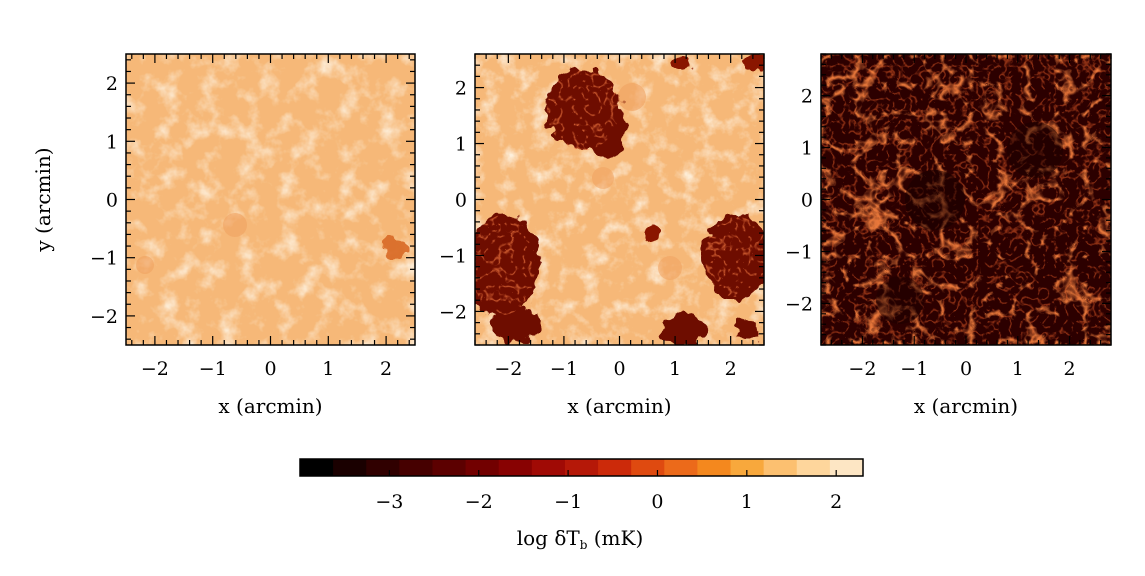 Image resolution: width=1145 pixels, height=576 pixels. I want to click on panel-1-map, so click(270, 199).